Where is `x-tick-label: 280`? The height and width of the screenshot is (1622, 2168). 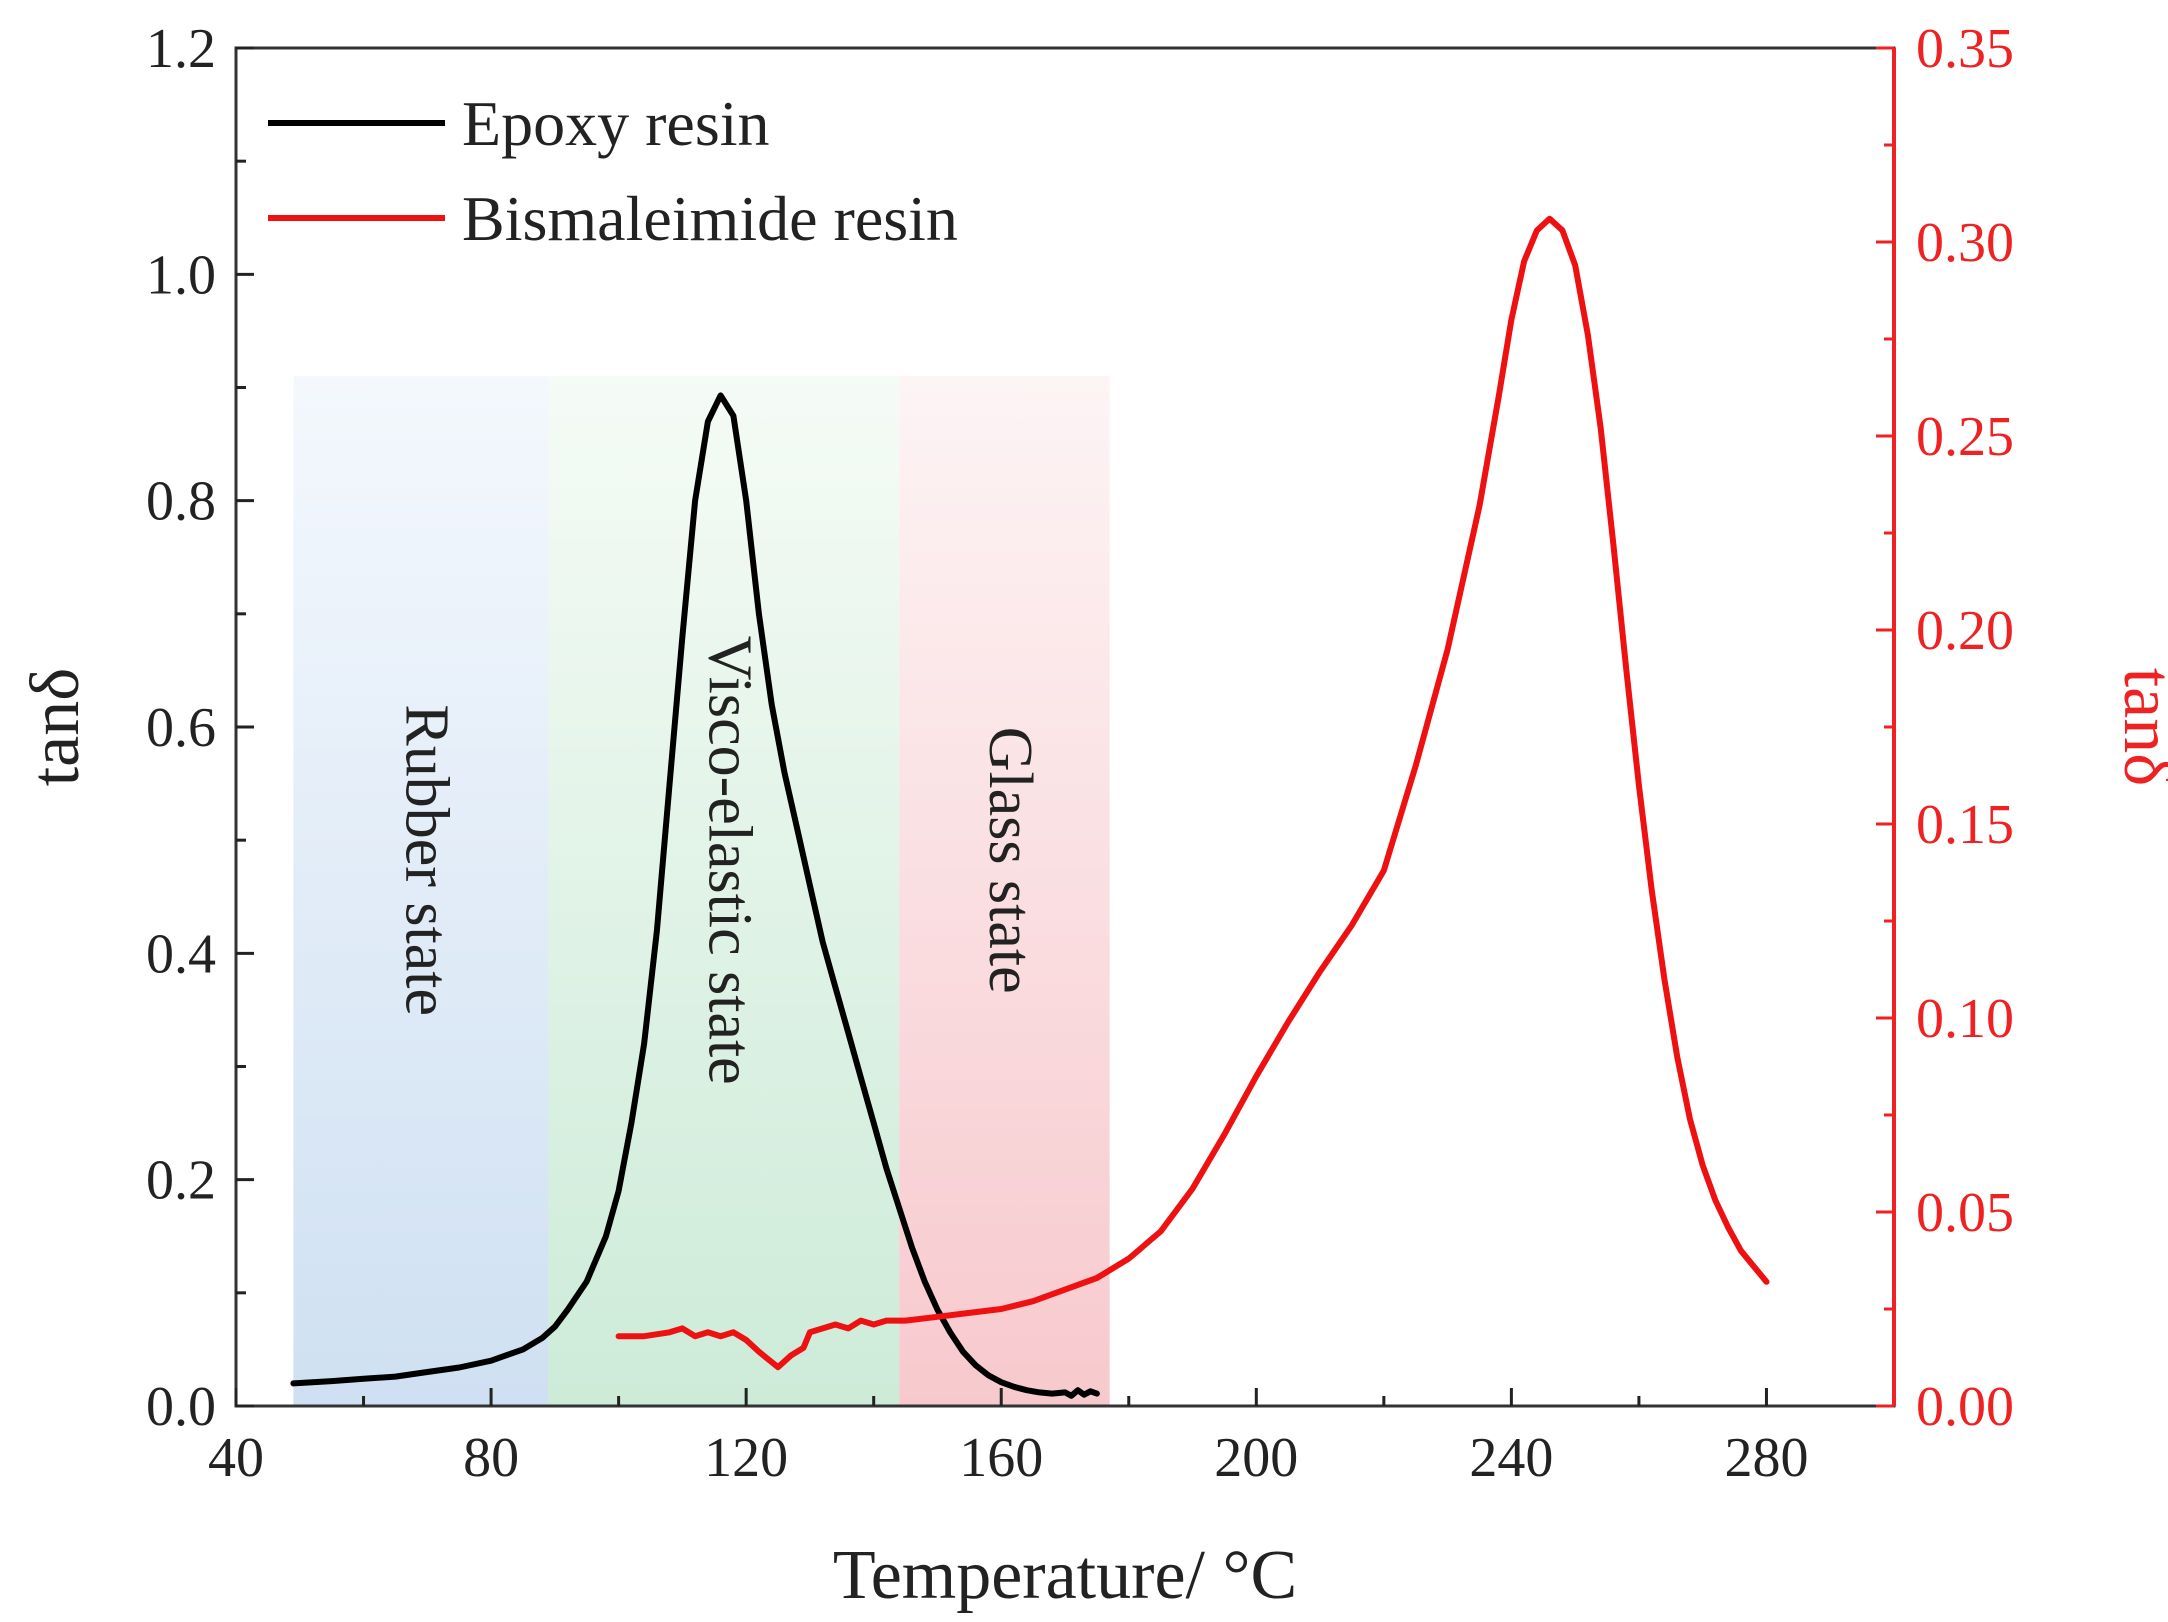
x-tick-label: 280 is located at coordinates (1766, 1458).